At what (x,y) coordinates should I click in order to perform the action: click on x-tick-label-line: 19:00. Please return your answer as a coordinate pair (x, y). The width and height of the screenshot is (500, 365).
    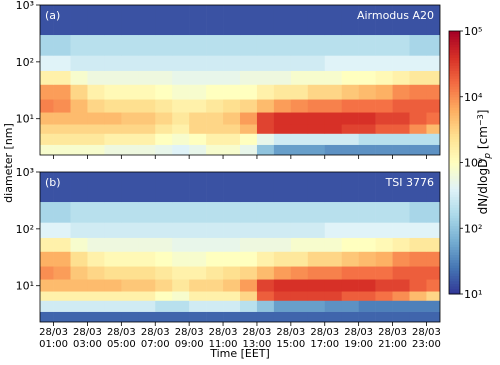
    Looking at the image, I should click on (358, 344).